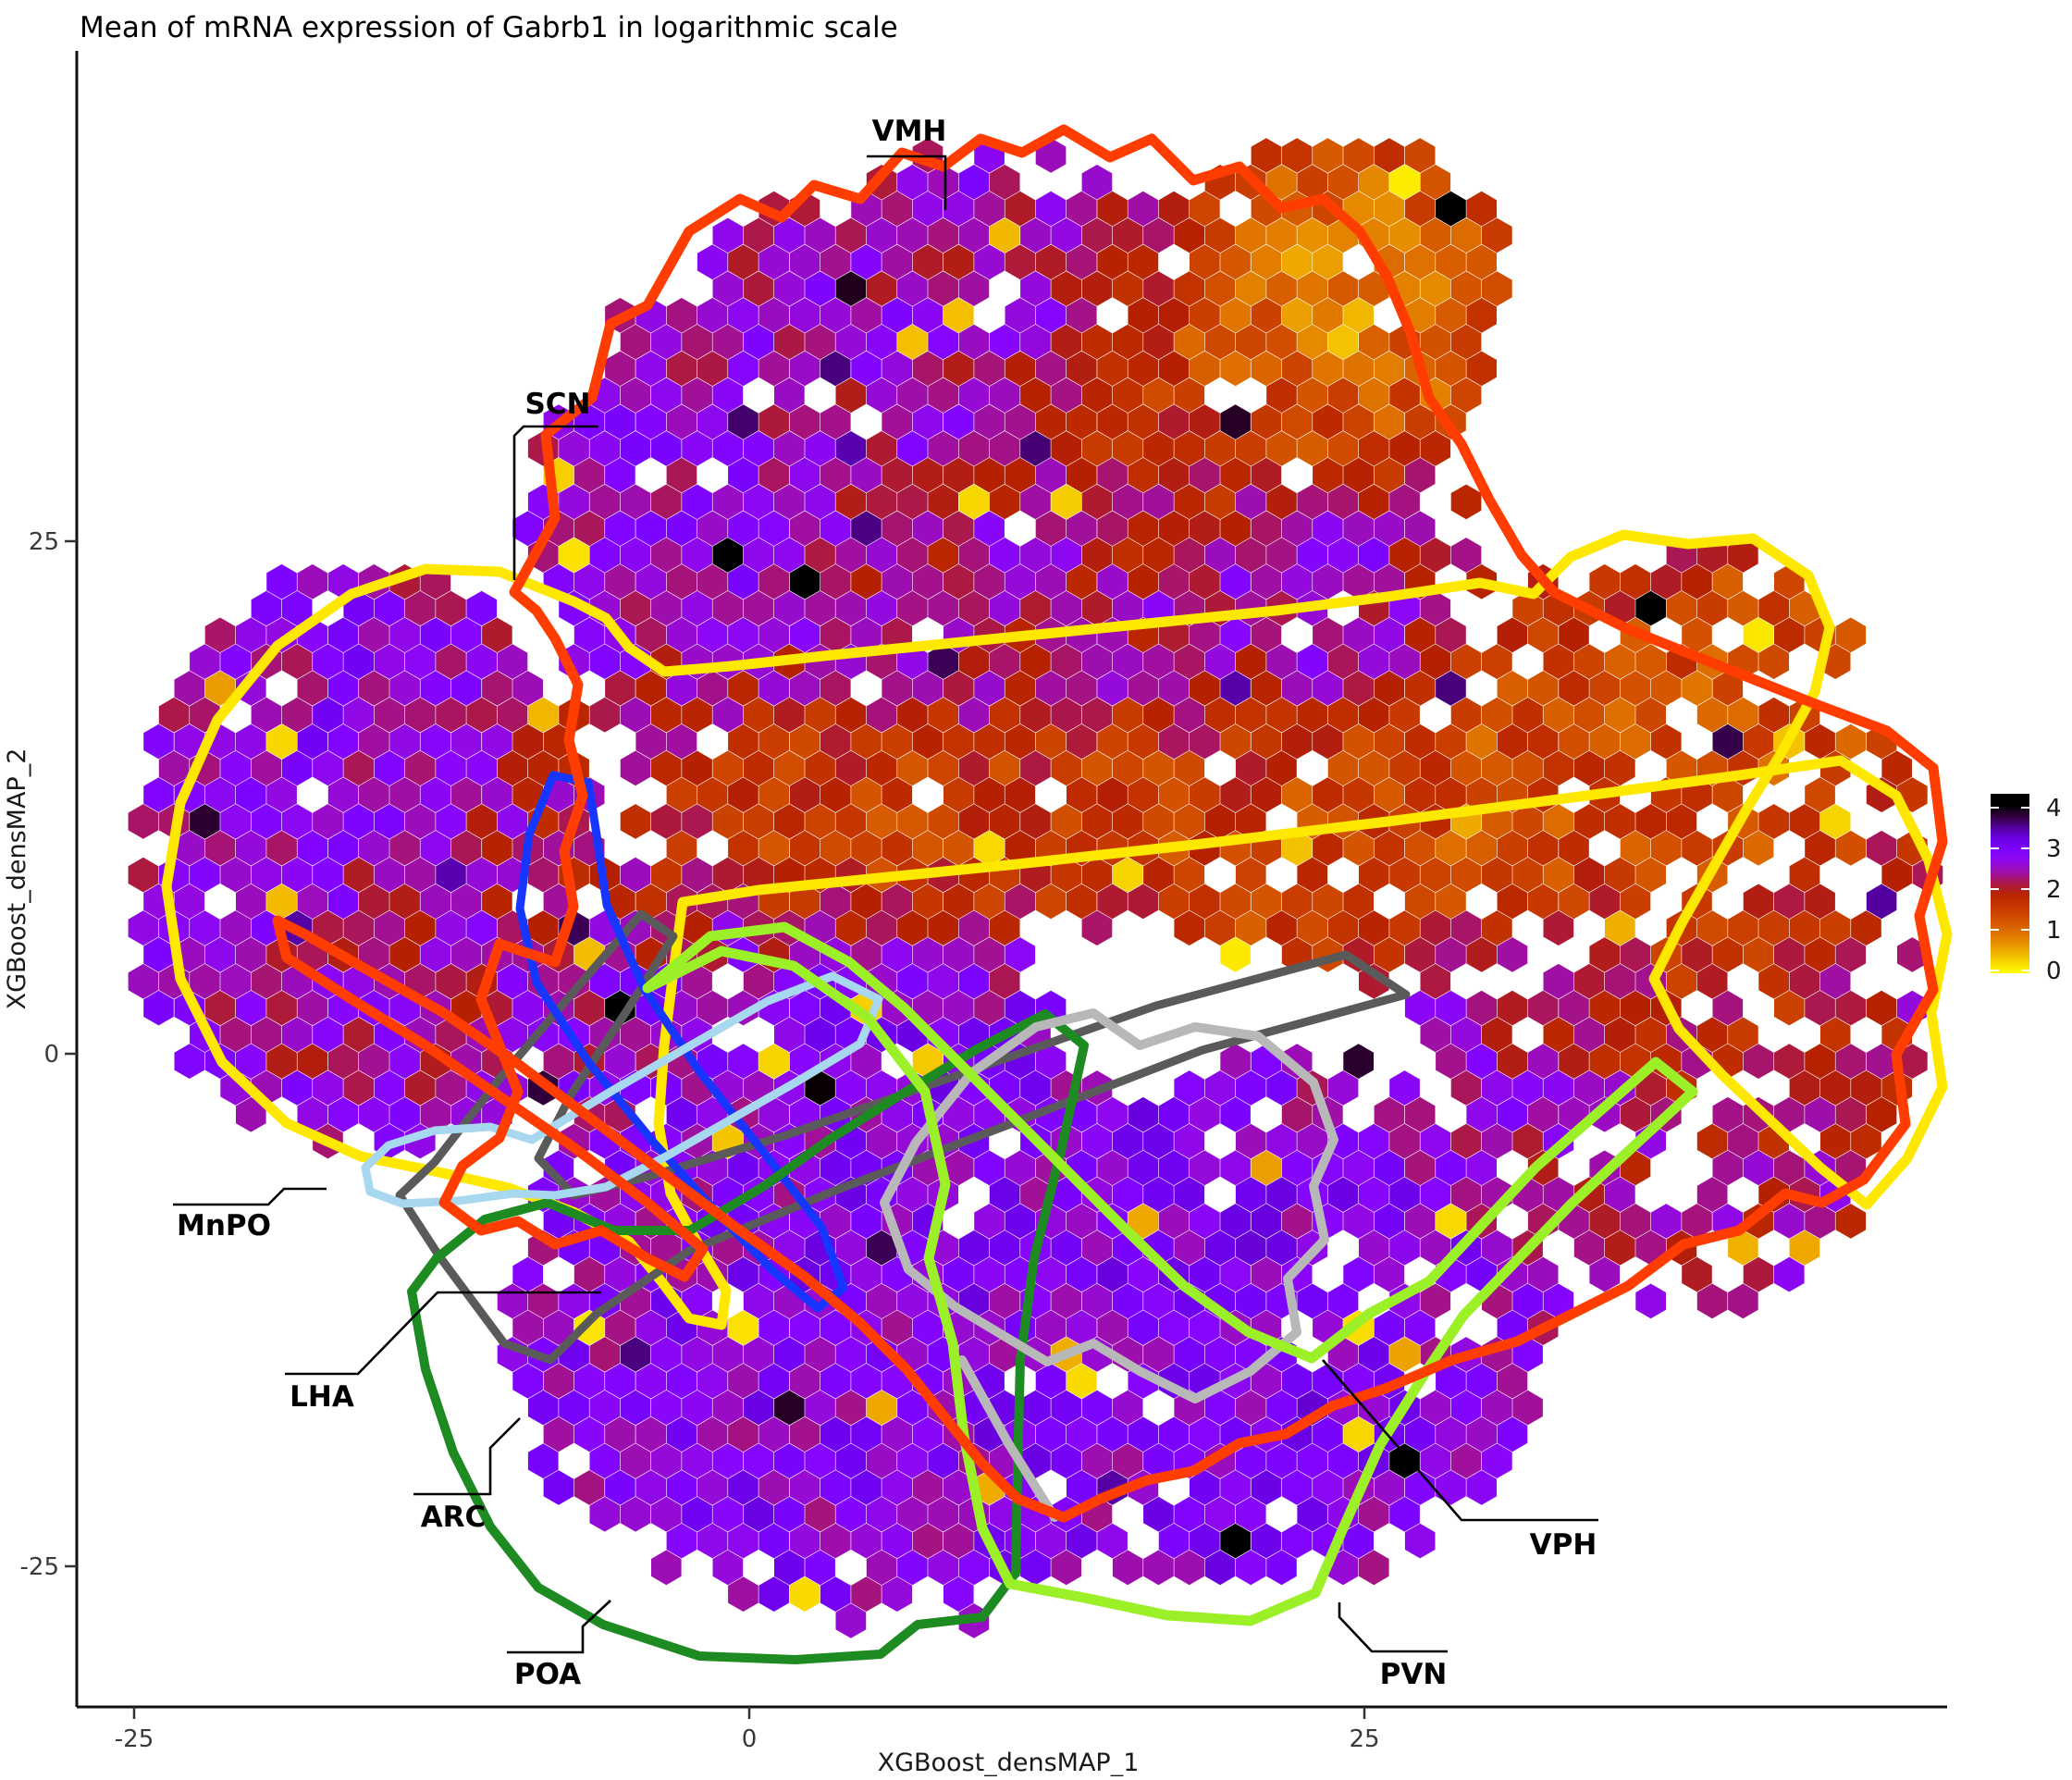  I want to click on colorbar-tick-3: 3, so click(2054, 849).